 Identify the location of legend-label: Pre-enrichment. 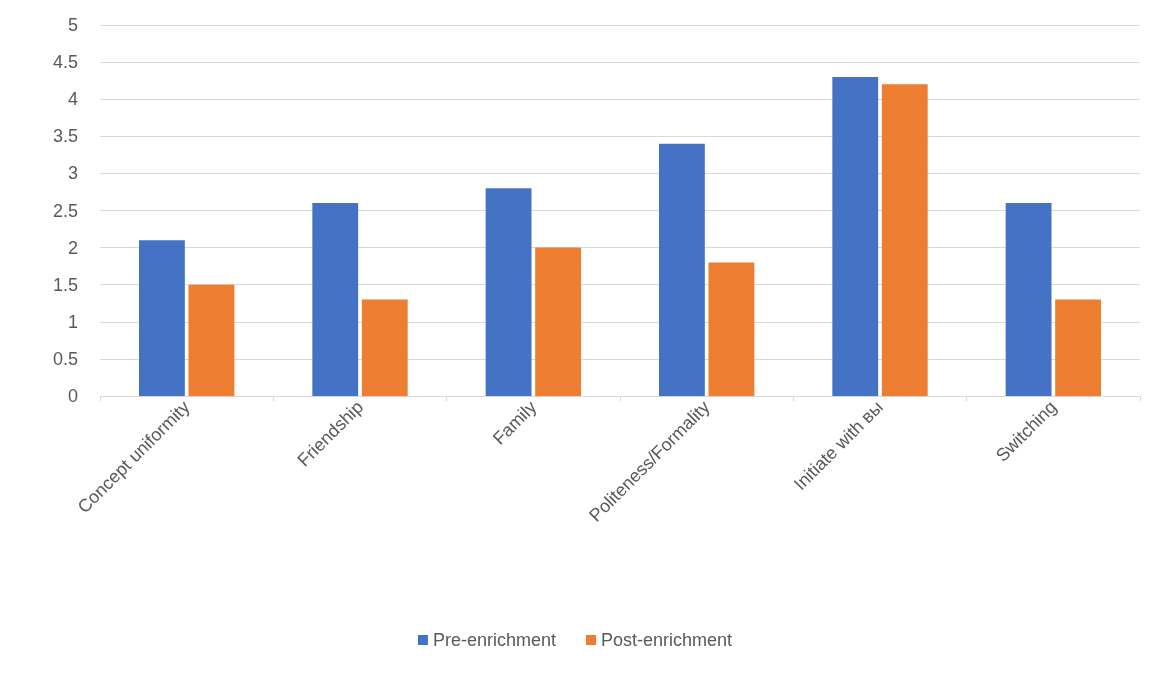
(494, 640).